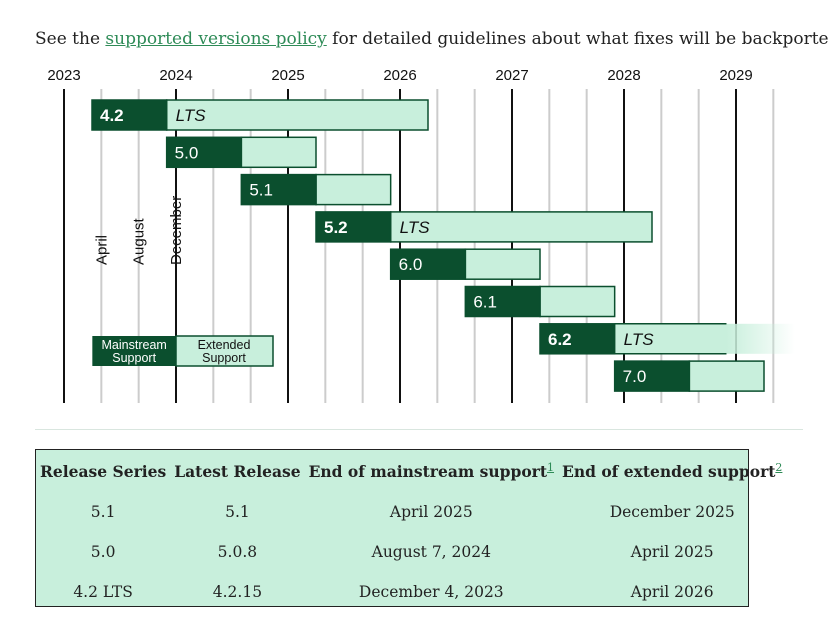  What do you see at coordinates (623, 75) in the screenshot?
I see `year-tick-label: 2028` at bounding box center [623, 75].